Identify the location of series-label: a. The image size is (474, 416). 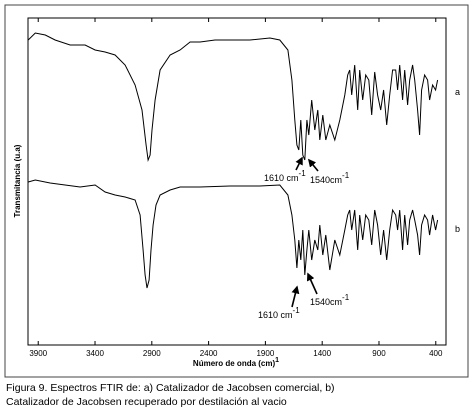
(457, 92).